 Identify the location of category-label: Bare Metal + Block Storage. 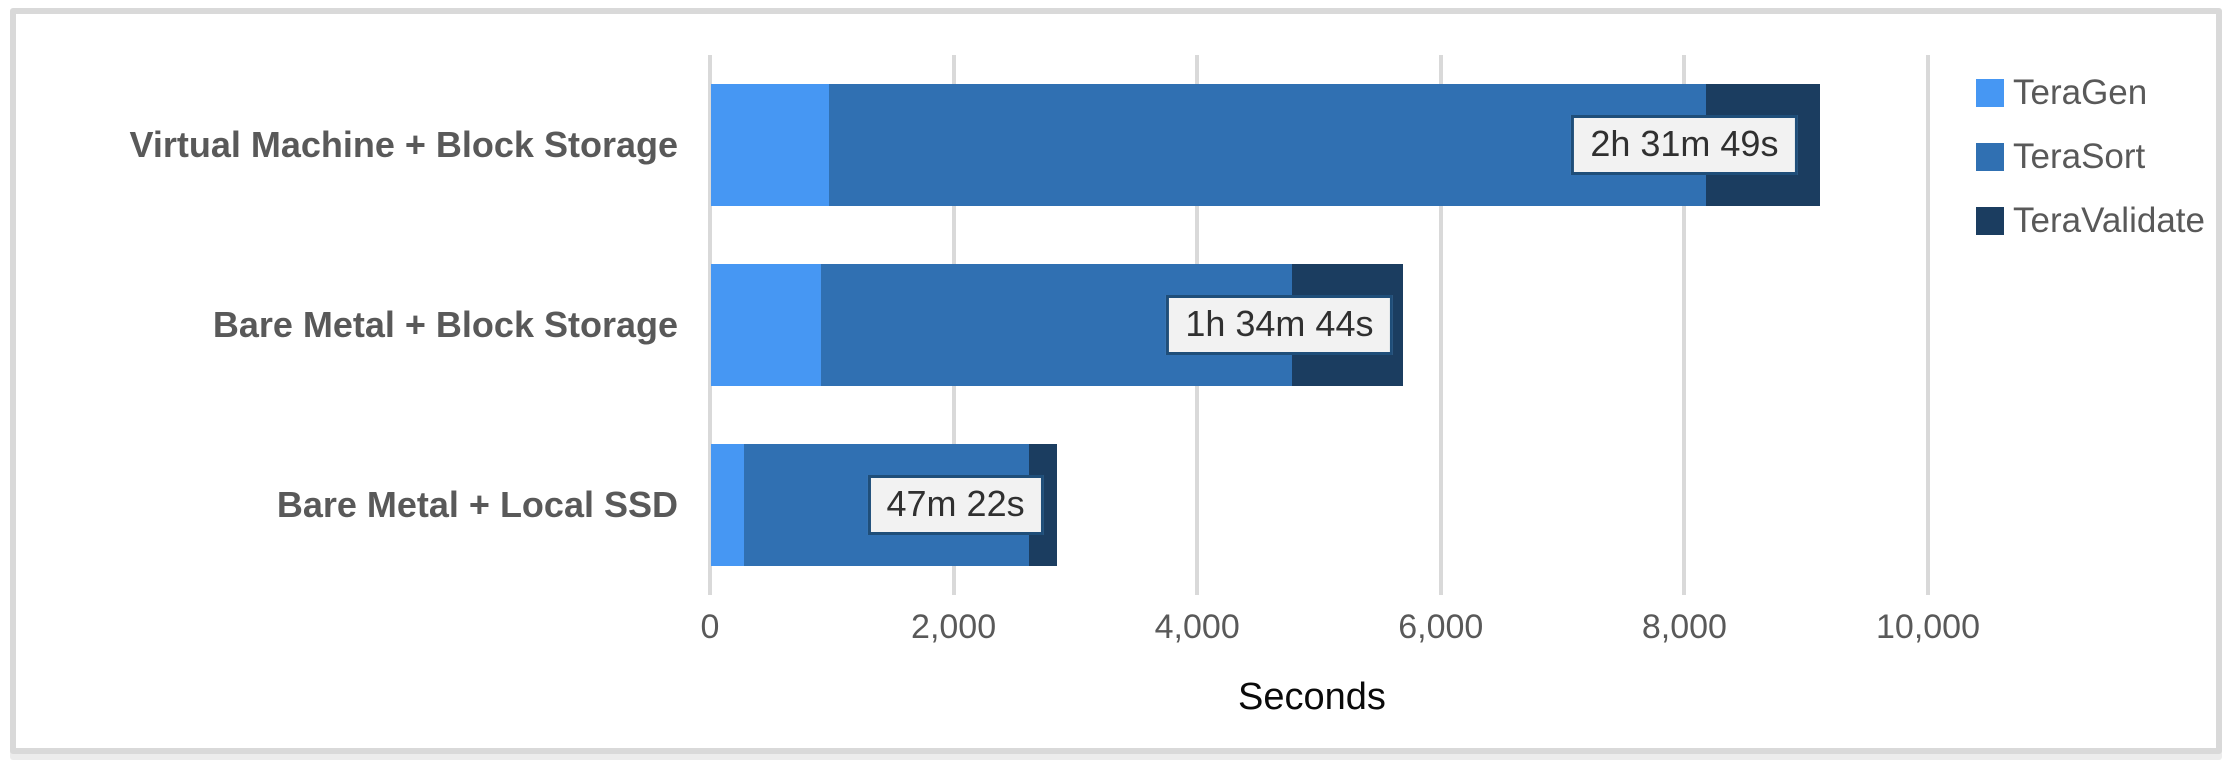
(445, 324).